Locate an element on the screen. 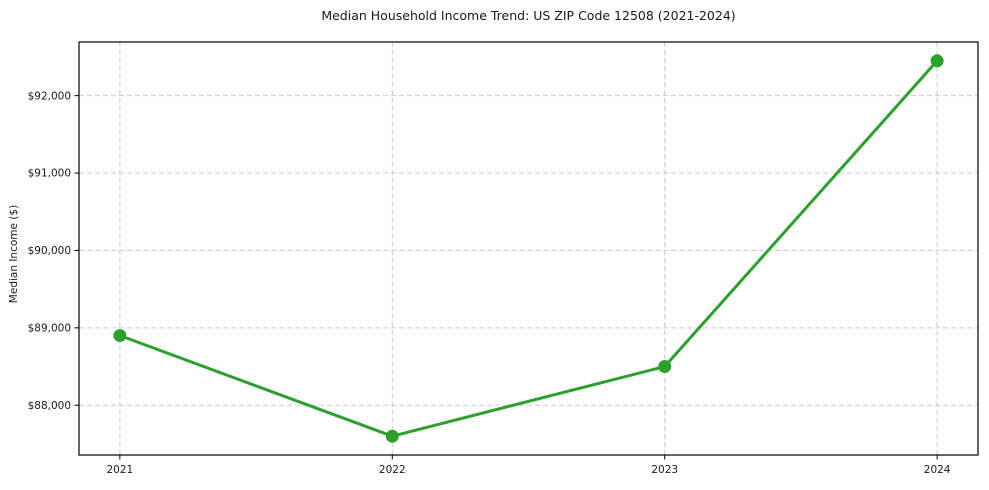  y-tick-label: $89,000 is located at coordinates (49, 329).